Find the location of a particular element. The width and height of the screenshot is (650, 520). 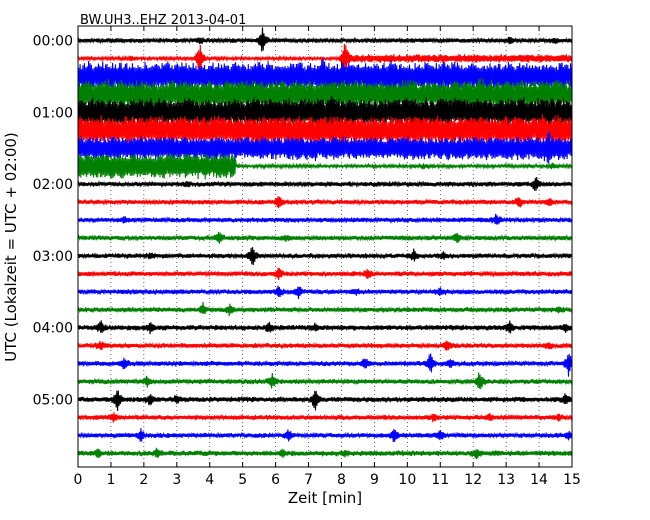

x-tick-label: 14 is located at coordinates (539, 480).